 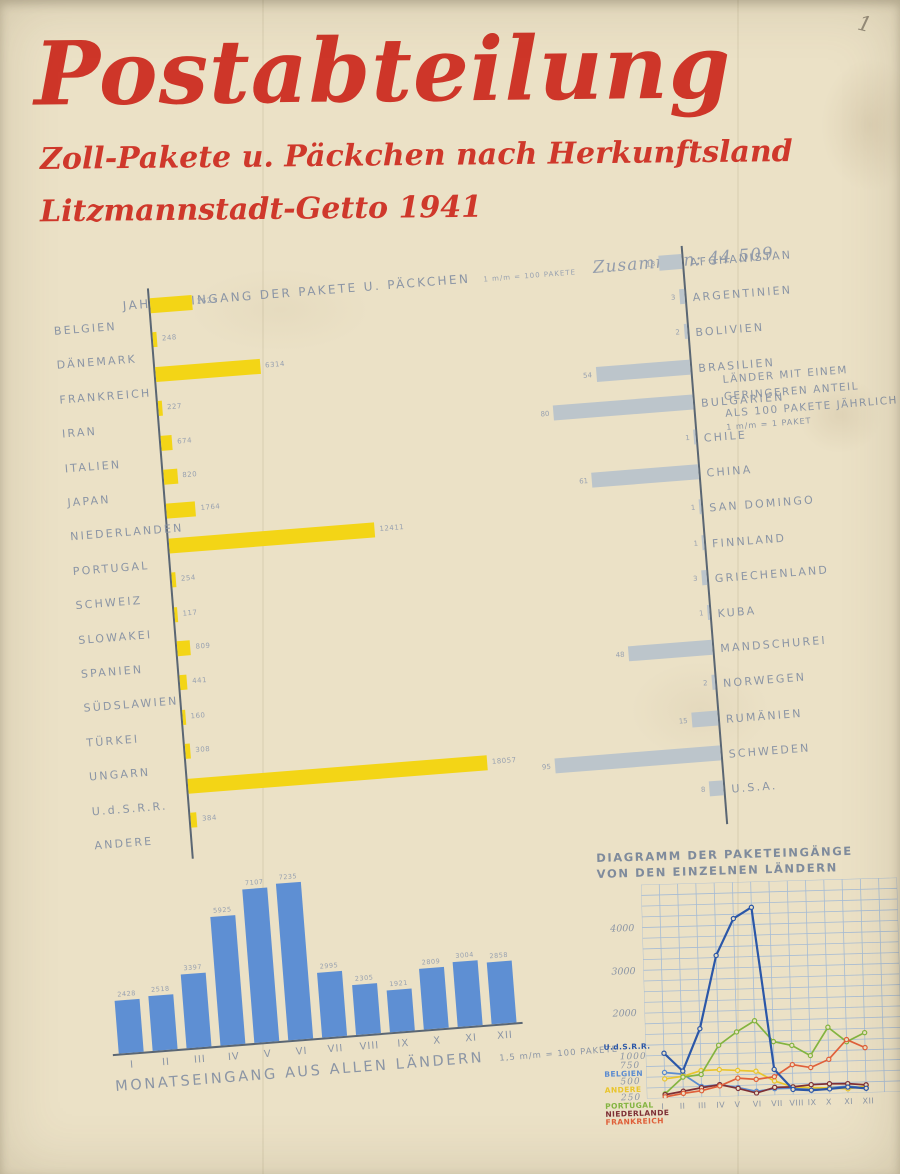 What do you see at coordinates (765, 1068) in the screenshot?
I see `line-series-frankreich` at bounding box center [765, 1068].